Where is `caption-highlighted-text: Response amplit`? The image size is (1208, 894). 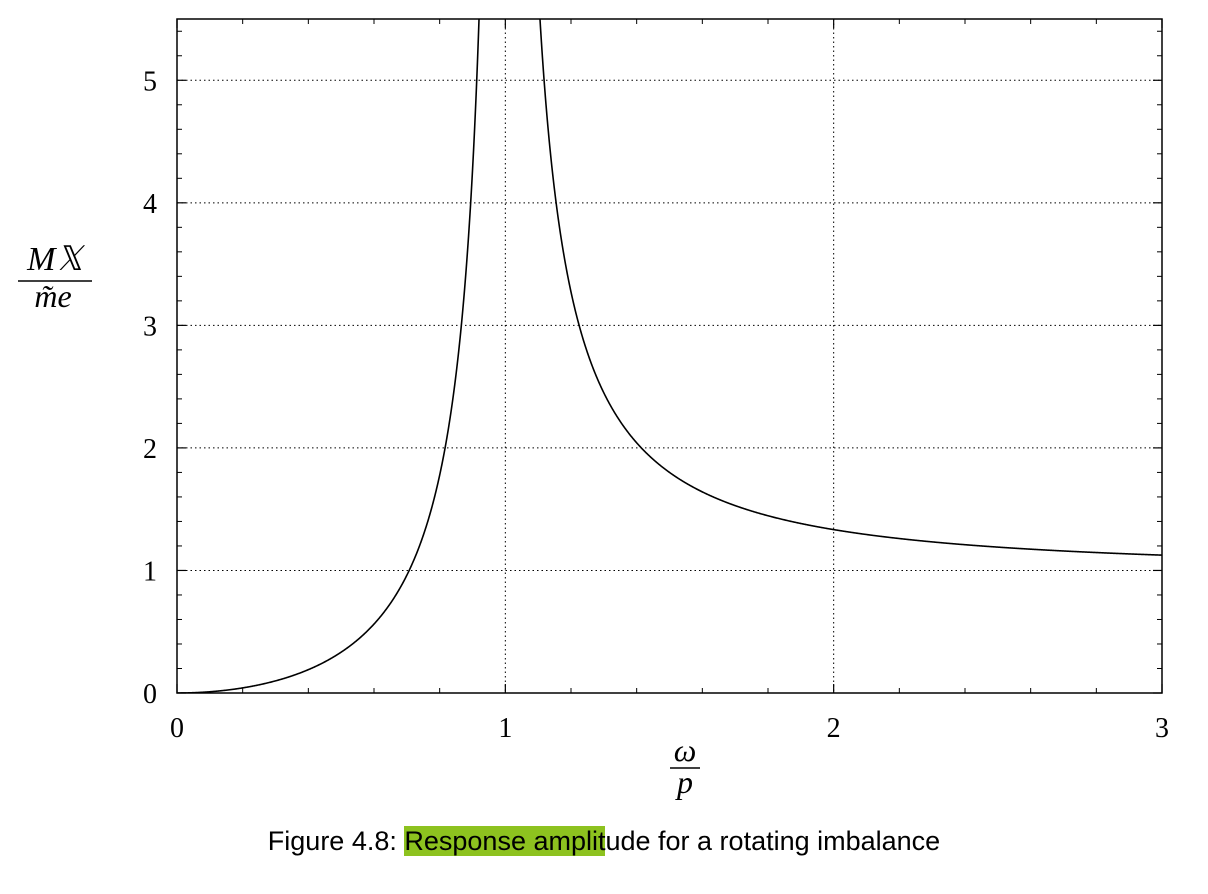 caption-highlighted-text: Response amplit is located at coordinates (505, 841).